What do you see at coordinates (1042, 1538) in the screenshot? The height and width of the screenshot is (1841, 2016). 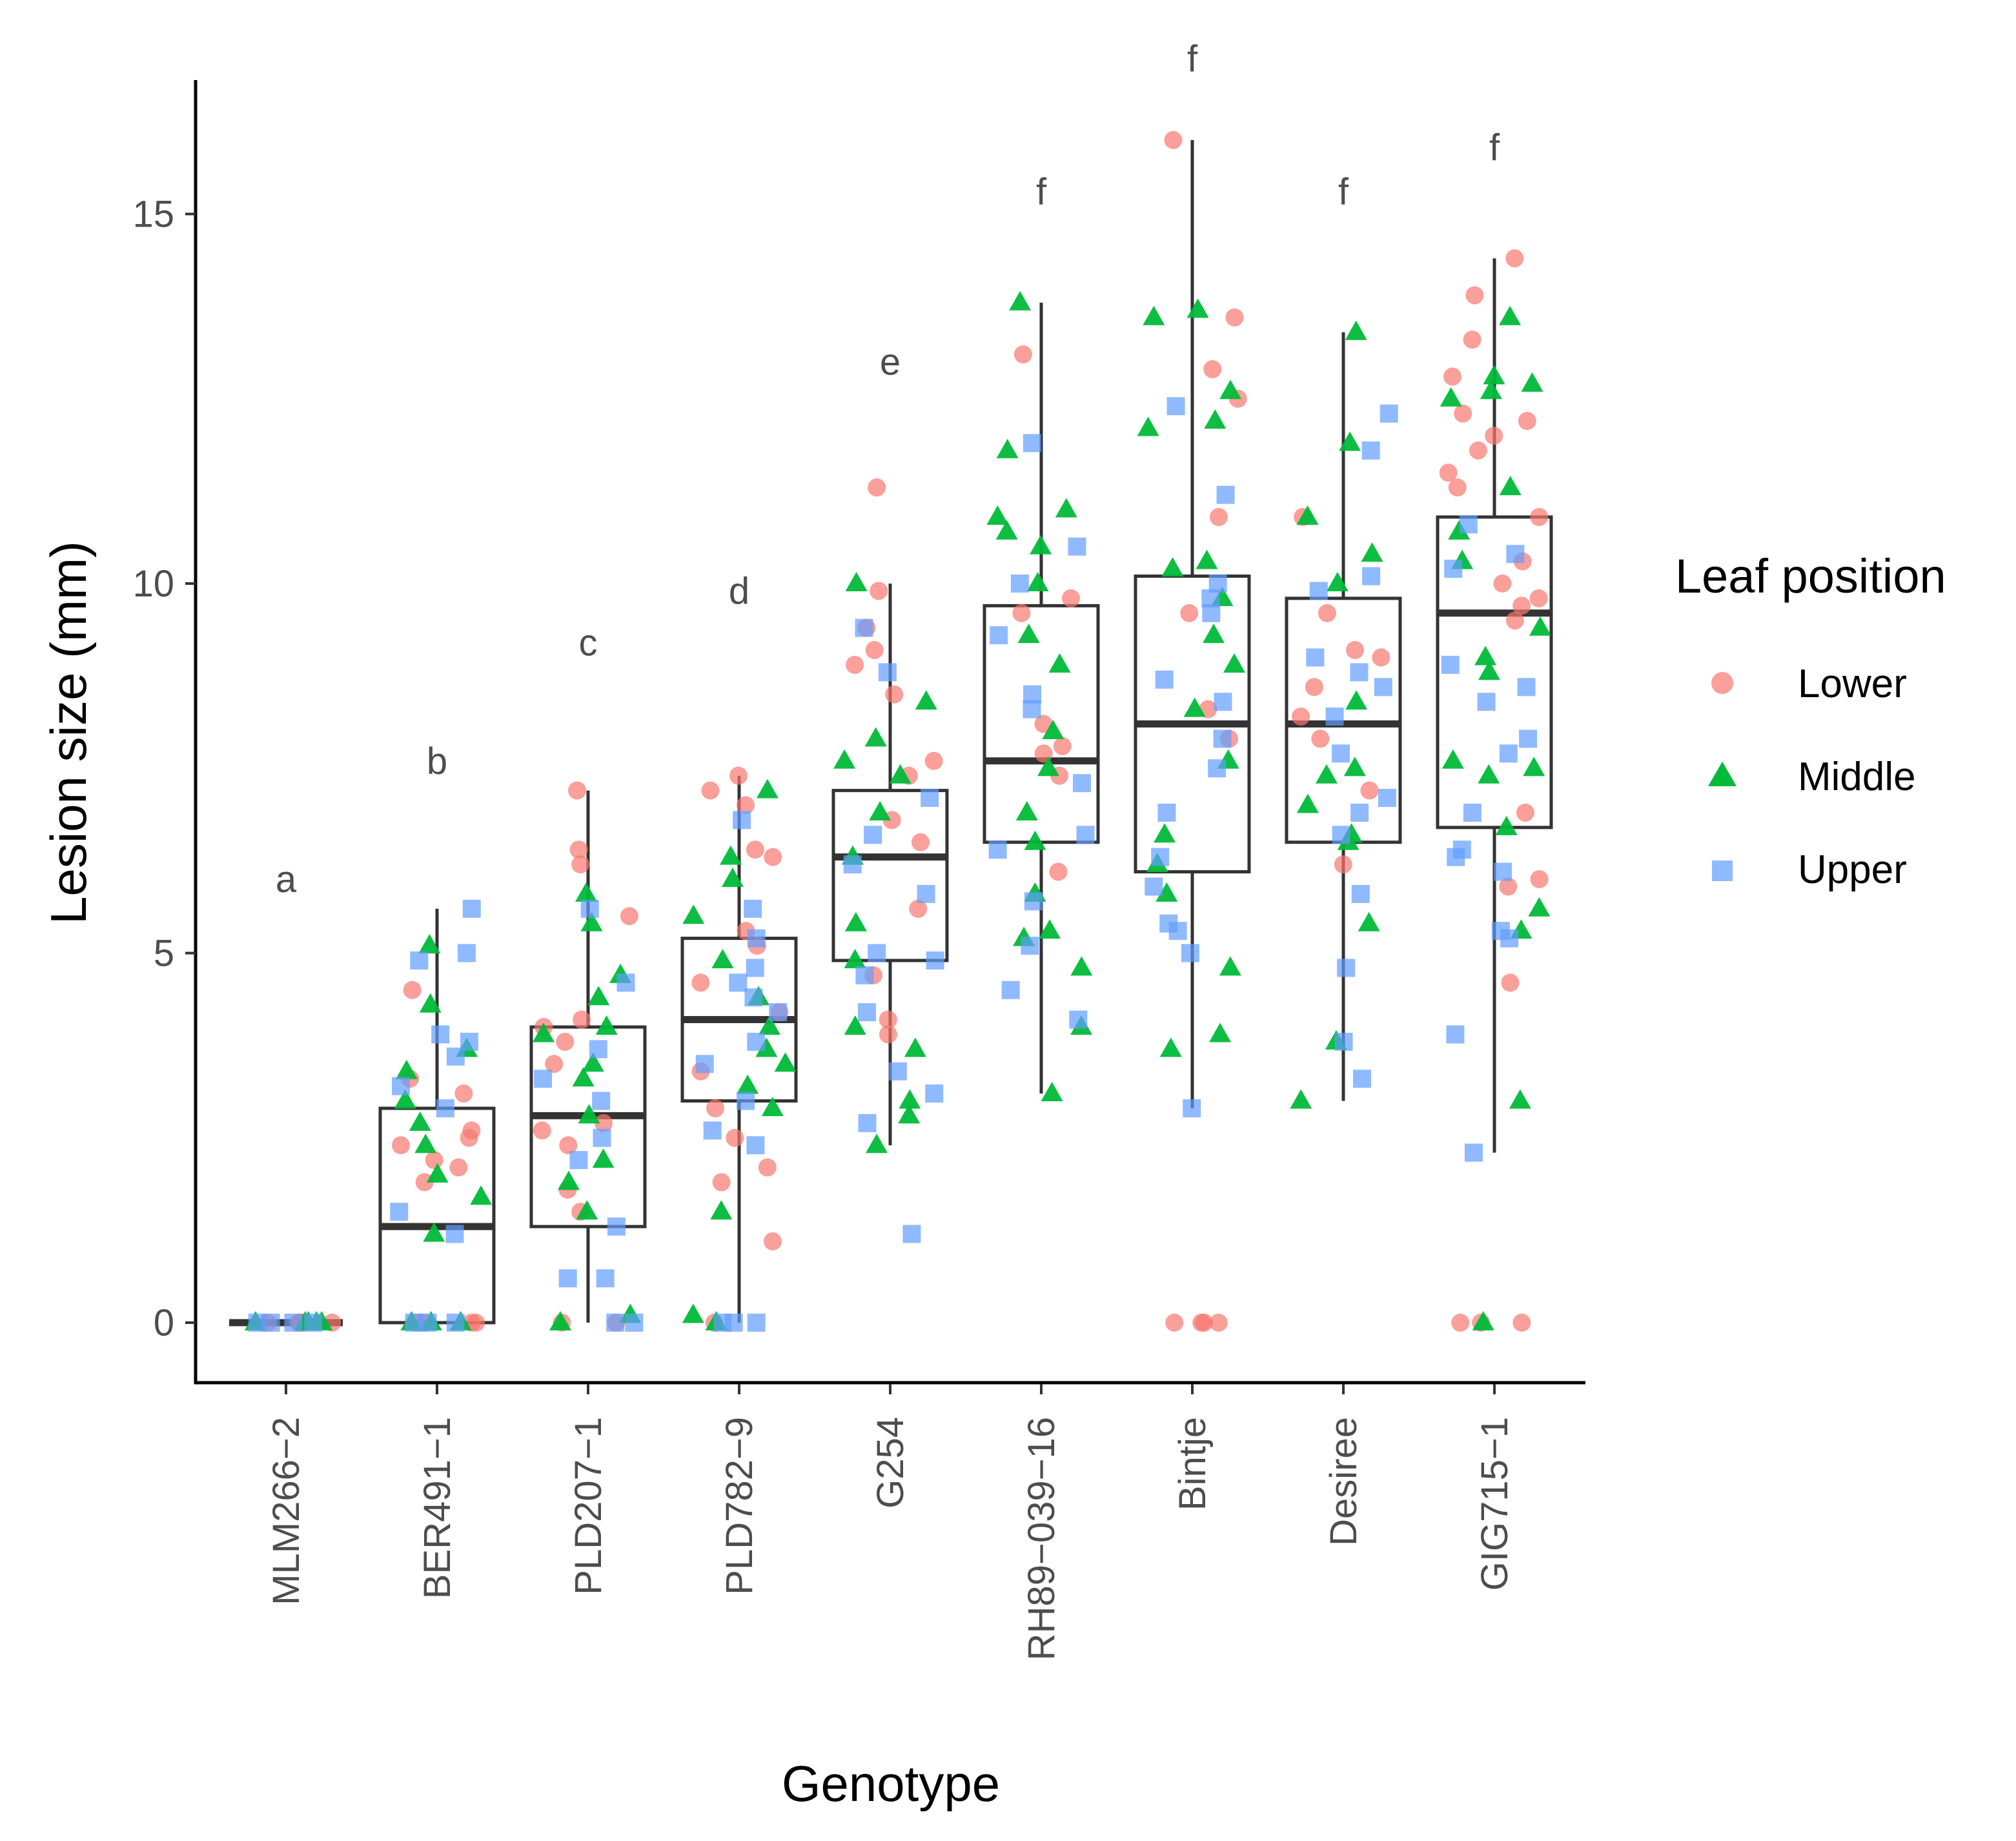 I see `x-tick-label-rh89-039-16: RH89−039−16` at bounding box center [1042, 1538].